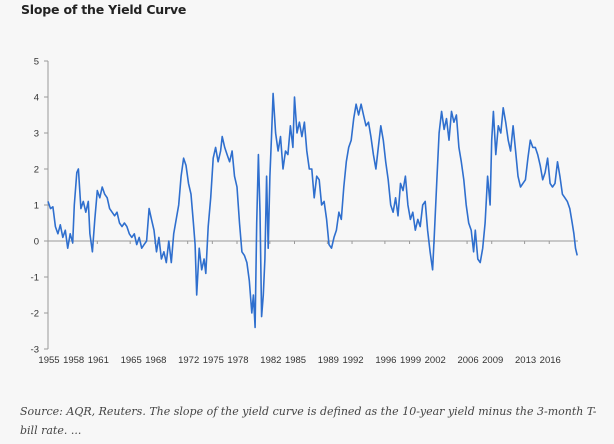  What do you see at coordinates (98, 360) in the screenshot?
I see `x-tick-label: 1961` at bounding box center [98, 360].